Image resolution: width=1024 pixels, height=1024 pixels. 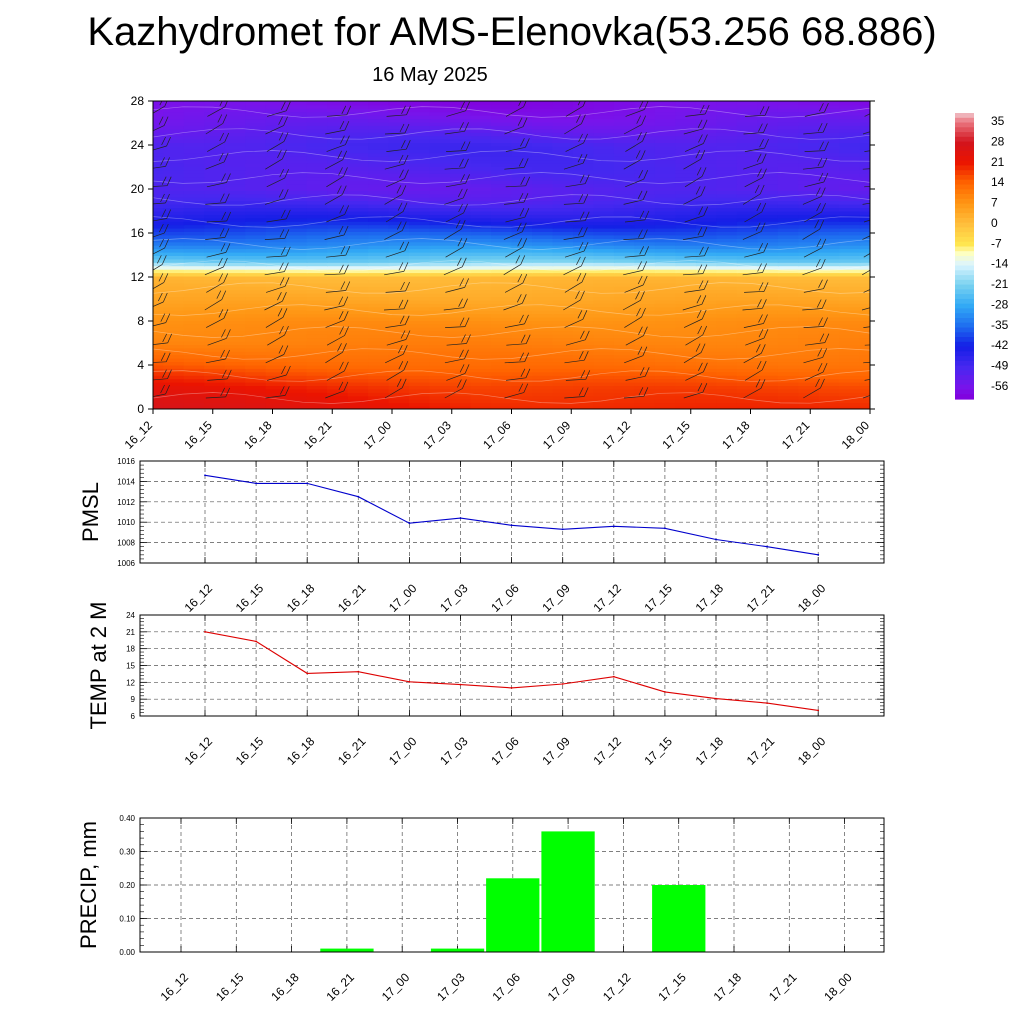 I want to click on y-axis-label: TEMP at 2 M, so click(x=98, y=666).